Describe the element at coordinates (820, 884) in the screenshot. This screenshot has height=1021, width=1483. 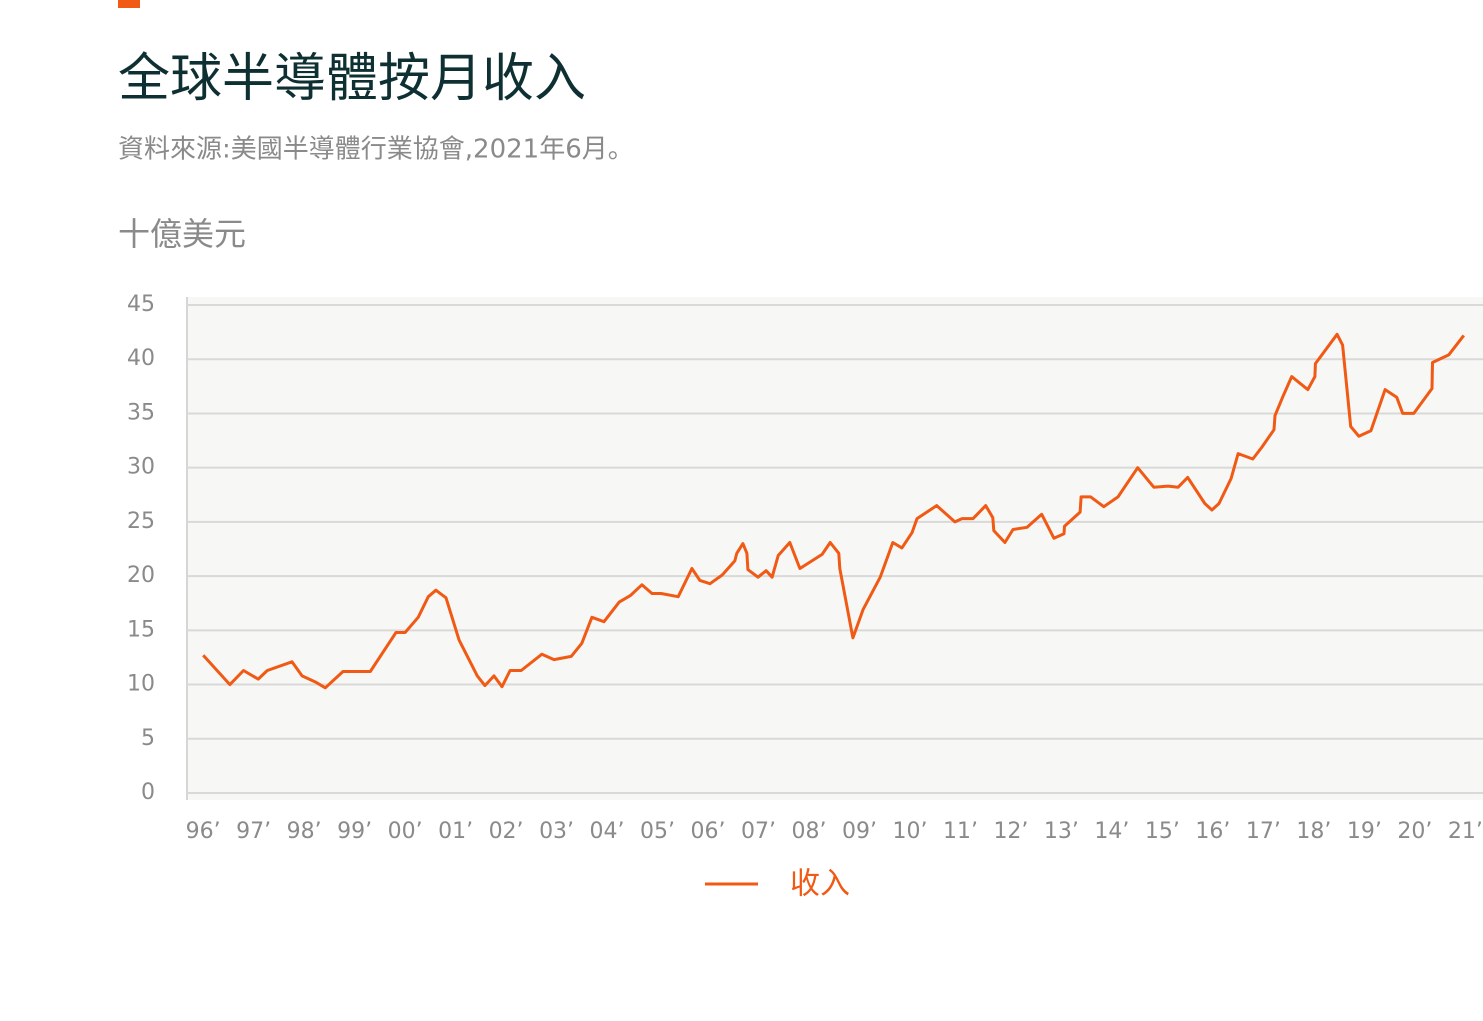
I see `legend-label: 收入` at that location.